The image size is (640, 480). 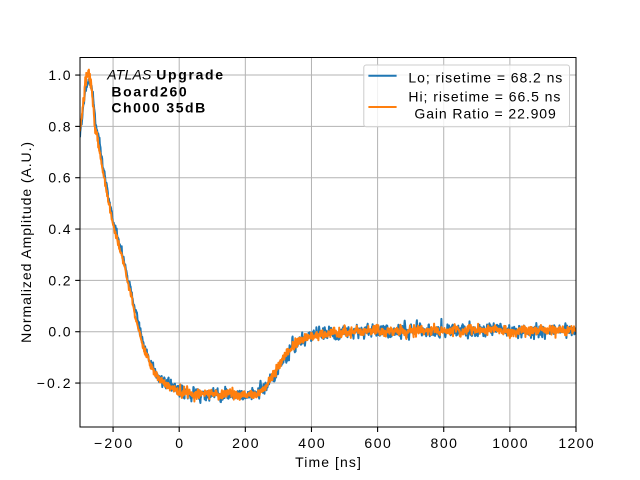 I want to click on svg-text: 0.2, so click(x=59, y=280).